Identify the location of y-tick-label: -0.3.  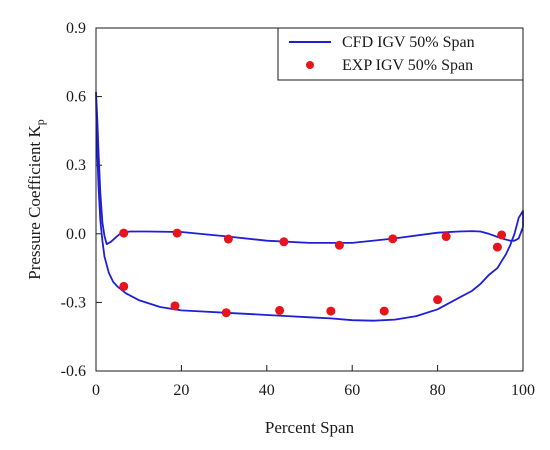
(73, 302).